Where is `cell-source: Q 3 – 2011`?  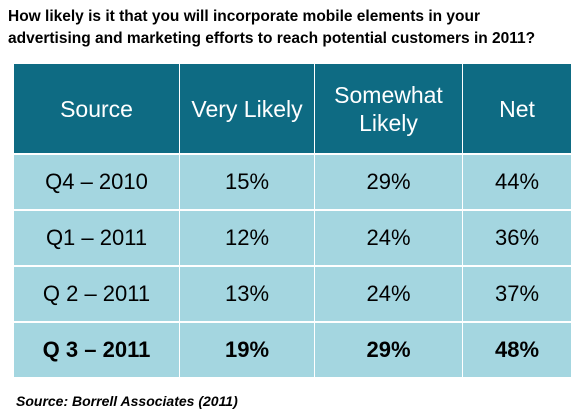 cell-source: Q 3 – 2011 is located at coordinates (96, 350).